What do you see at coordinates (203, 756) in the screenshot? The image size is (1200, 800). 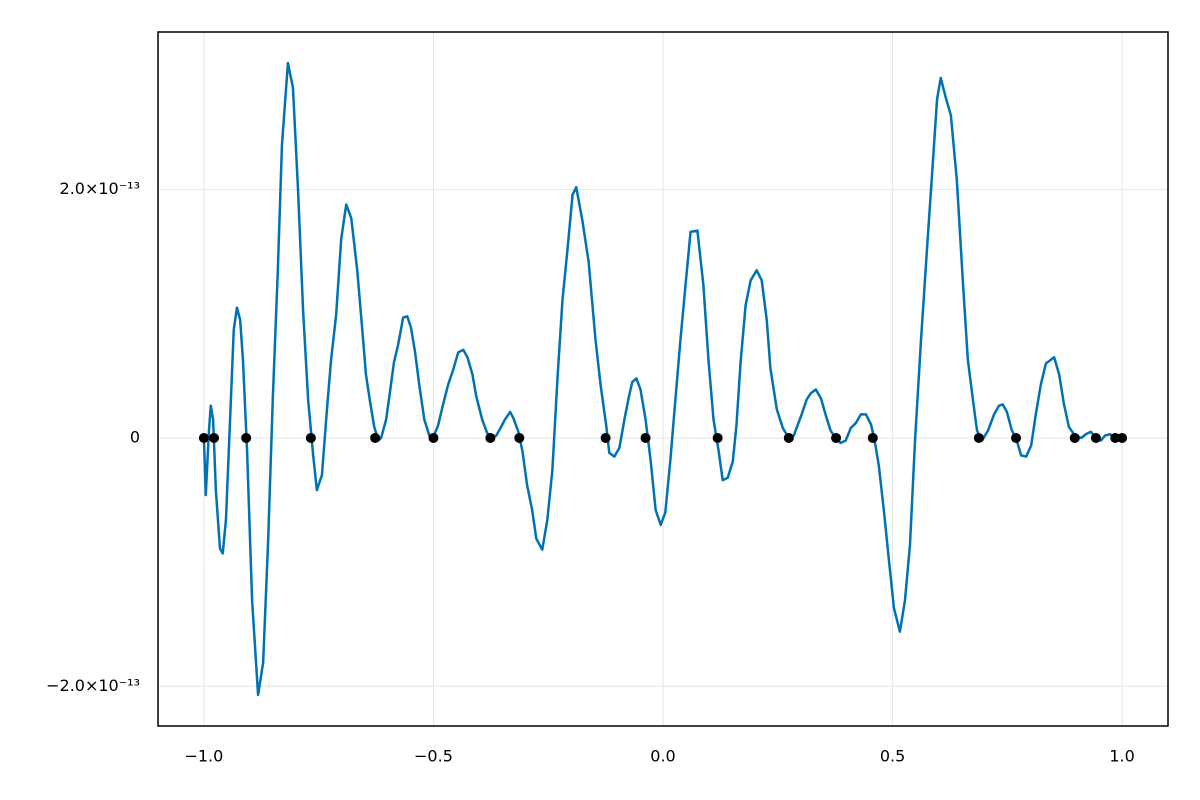 I see `x-tick-label: −1.0` at bounding box center [203, 756].